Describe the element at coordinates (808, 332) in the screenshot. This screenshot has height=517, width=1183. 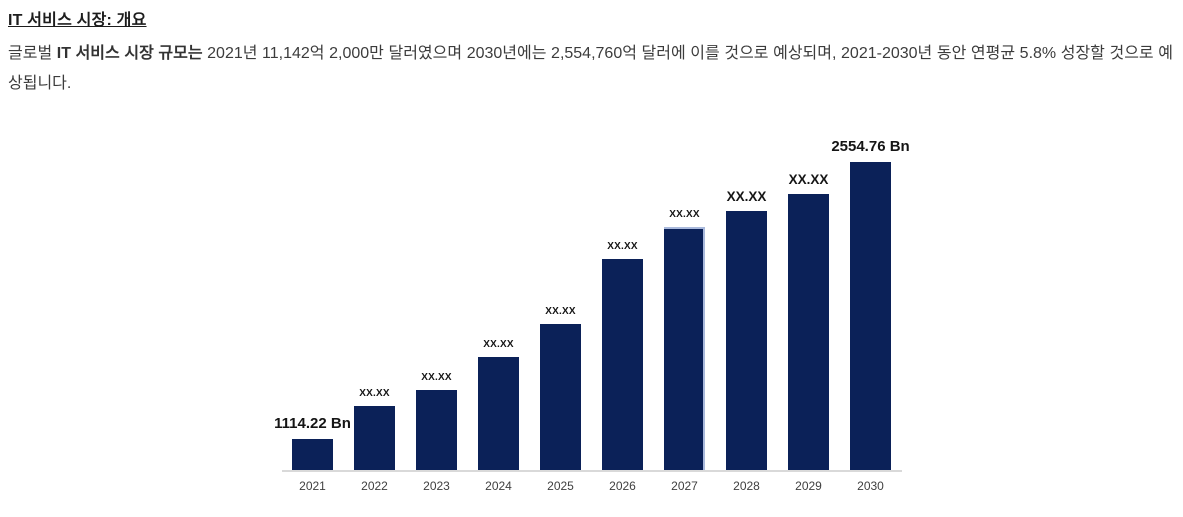
I see `bar-2029` at that location.